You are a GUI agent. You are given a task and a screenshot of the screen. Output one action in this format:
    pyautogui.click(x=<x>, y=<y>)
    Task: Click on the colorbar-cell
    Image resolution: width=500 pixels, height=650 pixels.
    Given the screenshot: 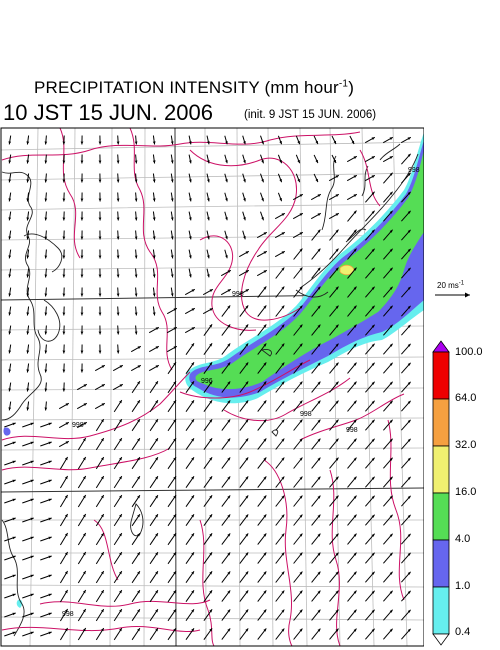 What is the action you would take?
    pyautogui.click(x=441, y=563)
    